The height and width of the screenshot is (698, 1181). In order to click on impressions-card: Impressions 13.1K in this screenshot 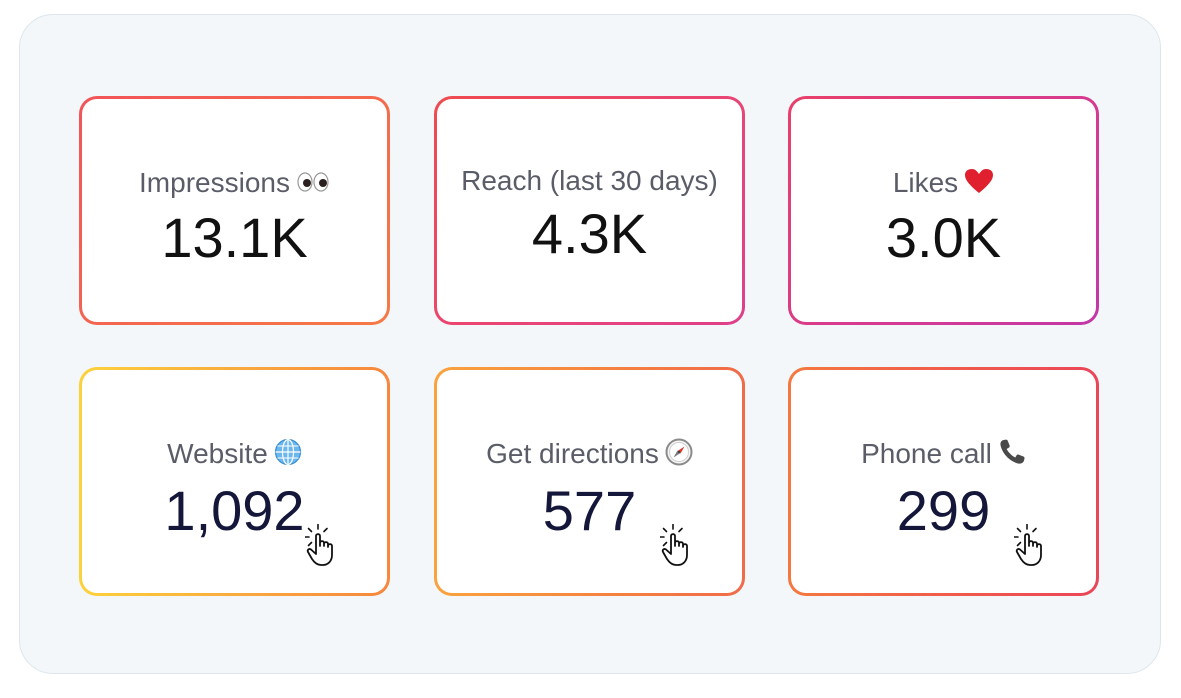, I will do `click(234, 210)`.